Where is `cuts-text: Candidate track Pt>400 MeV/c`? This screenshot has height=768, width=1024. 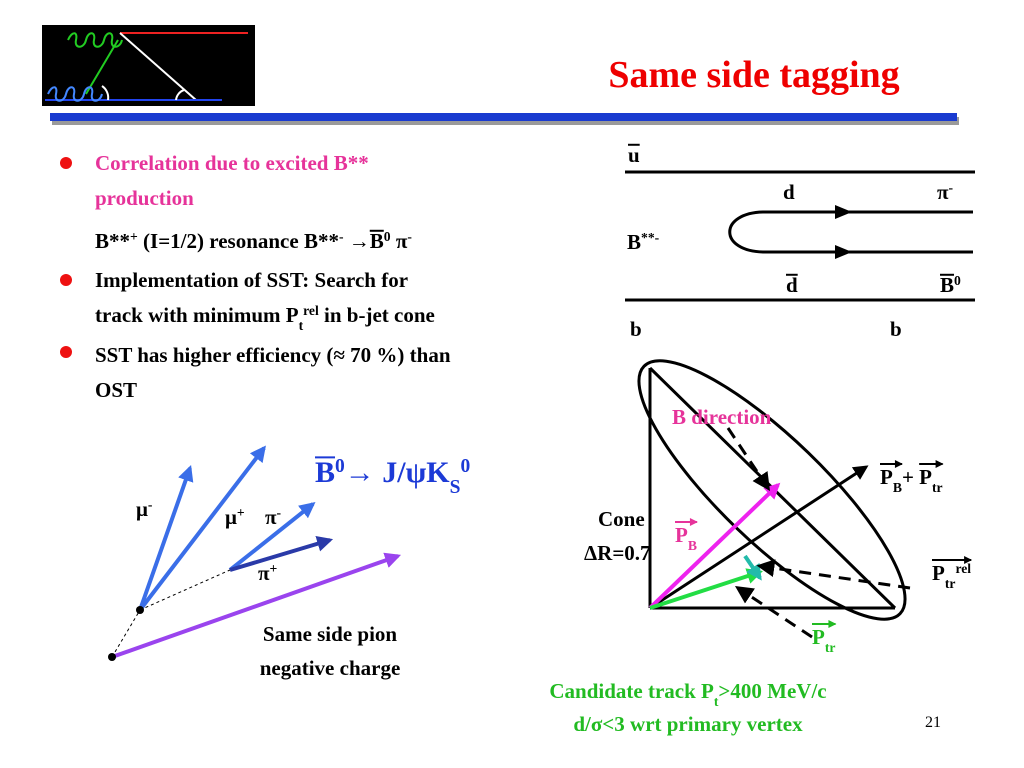
cuts-text: Candidate track Pt>400 MeV/c is located at coordinates (687, 694).